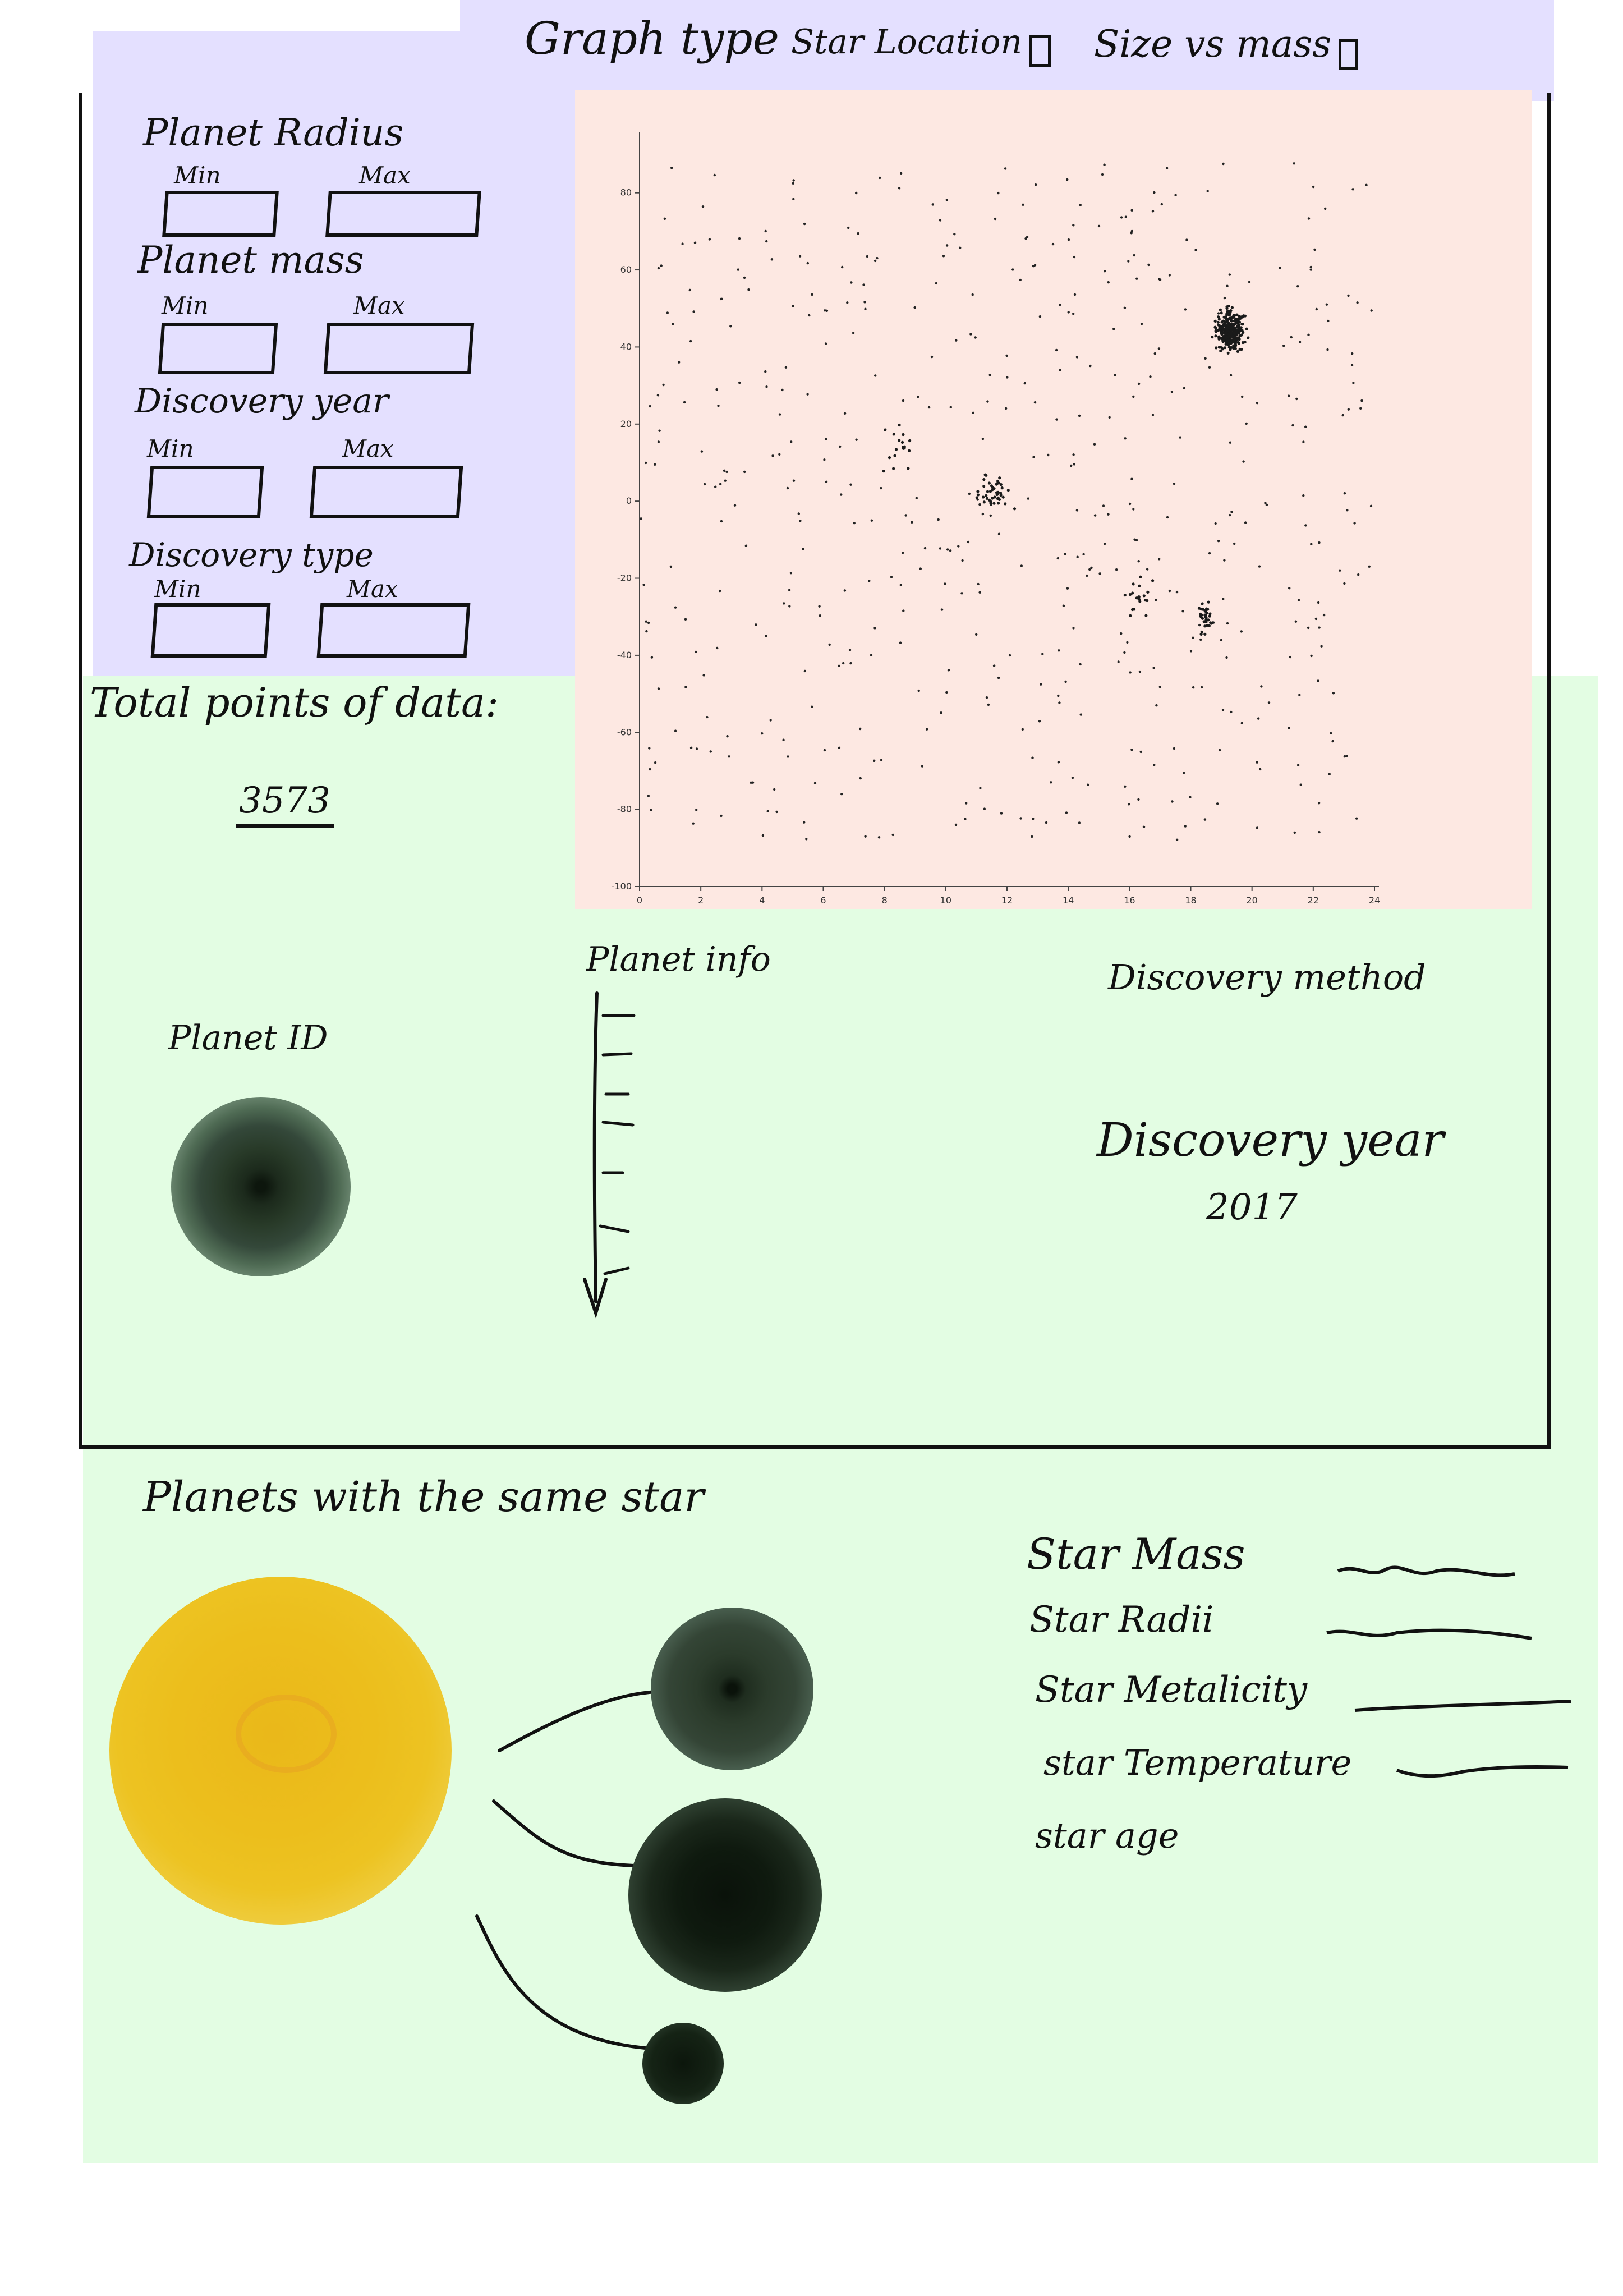 This screenshot has width=1623, height=2296. What do you see at coordinates (1007, 900) in the screenshot?
I see `x-tick-label: 12` at bounding box center [1007, 900].